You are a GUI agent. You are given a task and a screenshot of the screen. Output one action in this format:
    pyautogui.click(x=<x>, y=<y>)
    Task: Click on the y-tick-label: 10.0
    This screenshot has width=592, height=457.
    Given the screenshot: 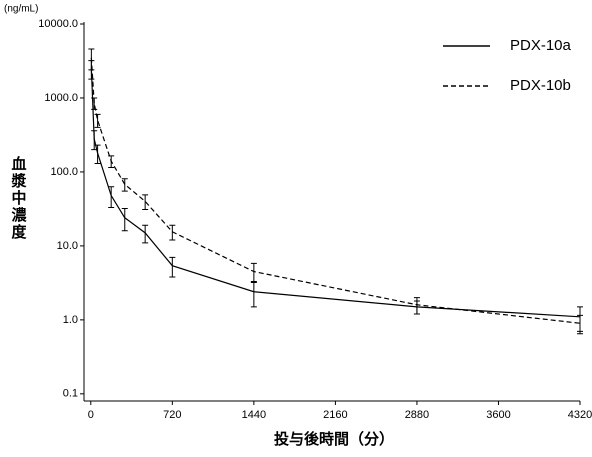 What is the action you would take?
    pyautogui.click(x=67, y=246)
    